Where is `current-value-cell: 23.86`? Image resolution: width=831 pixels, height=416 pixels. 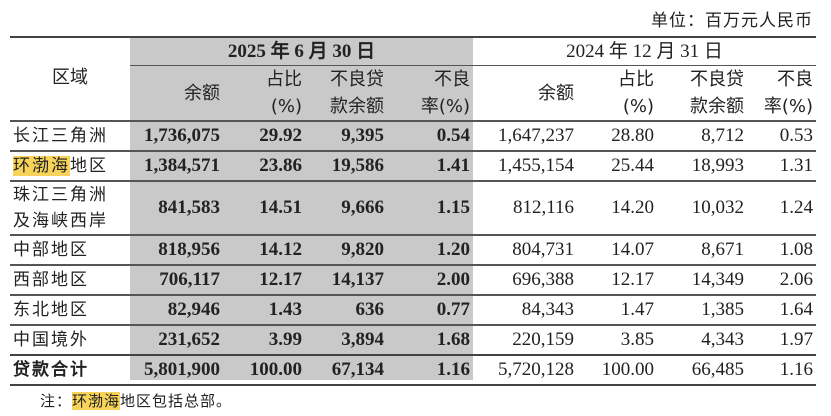 current-value-cell: 23.86 is located at coordinates (264, 165).